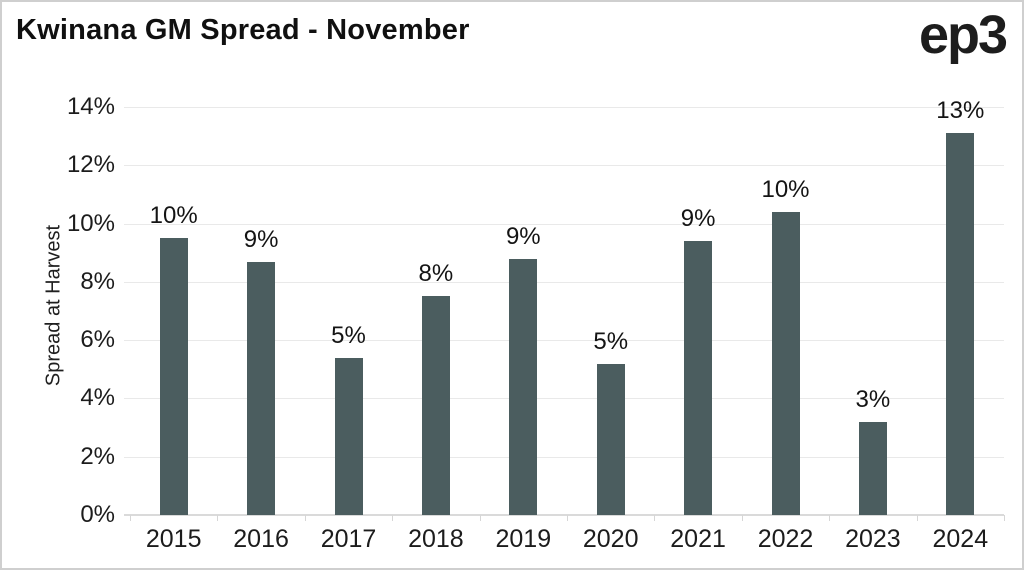  I want to click on chart-title: Kwinana GM Spread - November, so click(243, 30).